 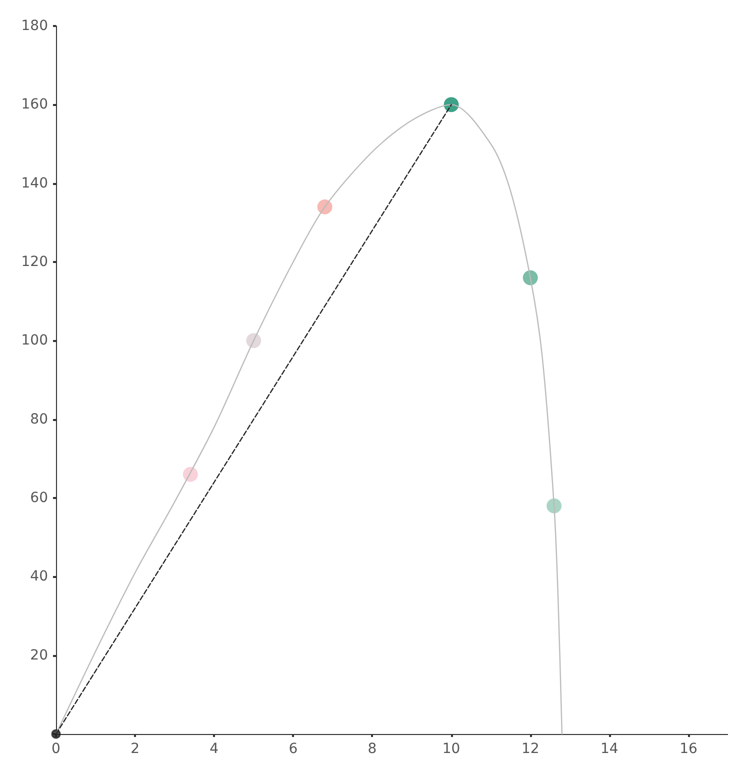 I want to click on x-tick-label: 10, so click(x=451, y=749).